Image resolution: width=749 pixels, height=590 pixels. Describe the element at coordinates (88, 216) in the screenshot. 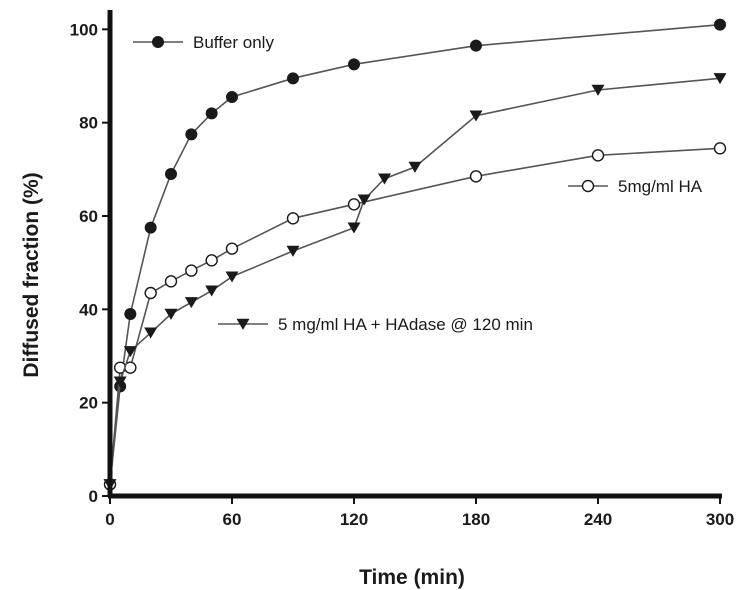

I see `y-tick-label: 60` at that location.